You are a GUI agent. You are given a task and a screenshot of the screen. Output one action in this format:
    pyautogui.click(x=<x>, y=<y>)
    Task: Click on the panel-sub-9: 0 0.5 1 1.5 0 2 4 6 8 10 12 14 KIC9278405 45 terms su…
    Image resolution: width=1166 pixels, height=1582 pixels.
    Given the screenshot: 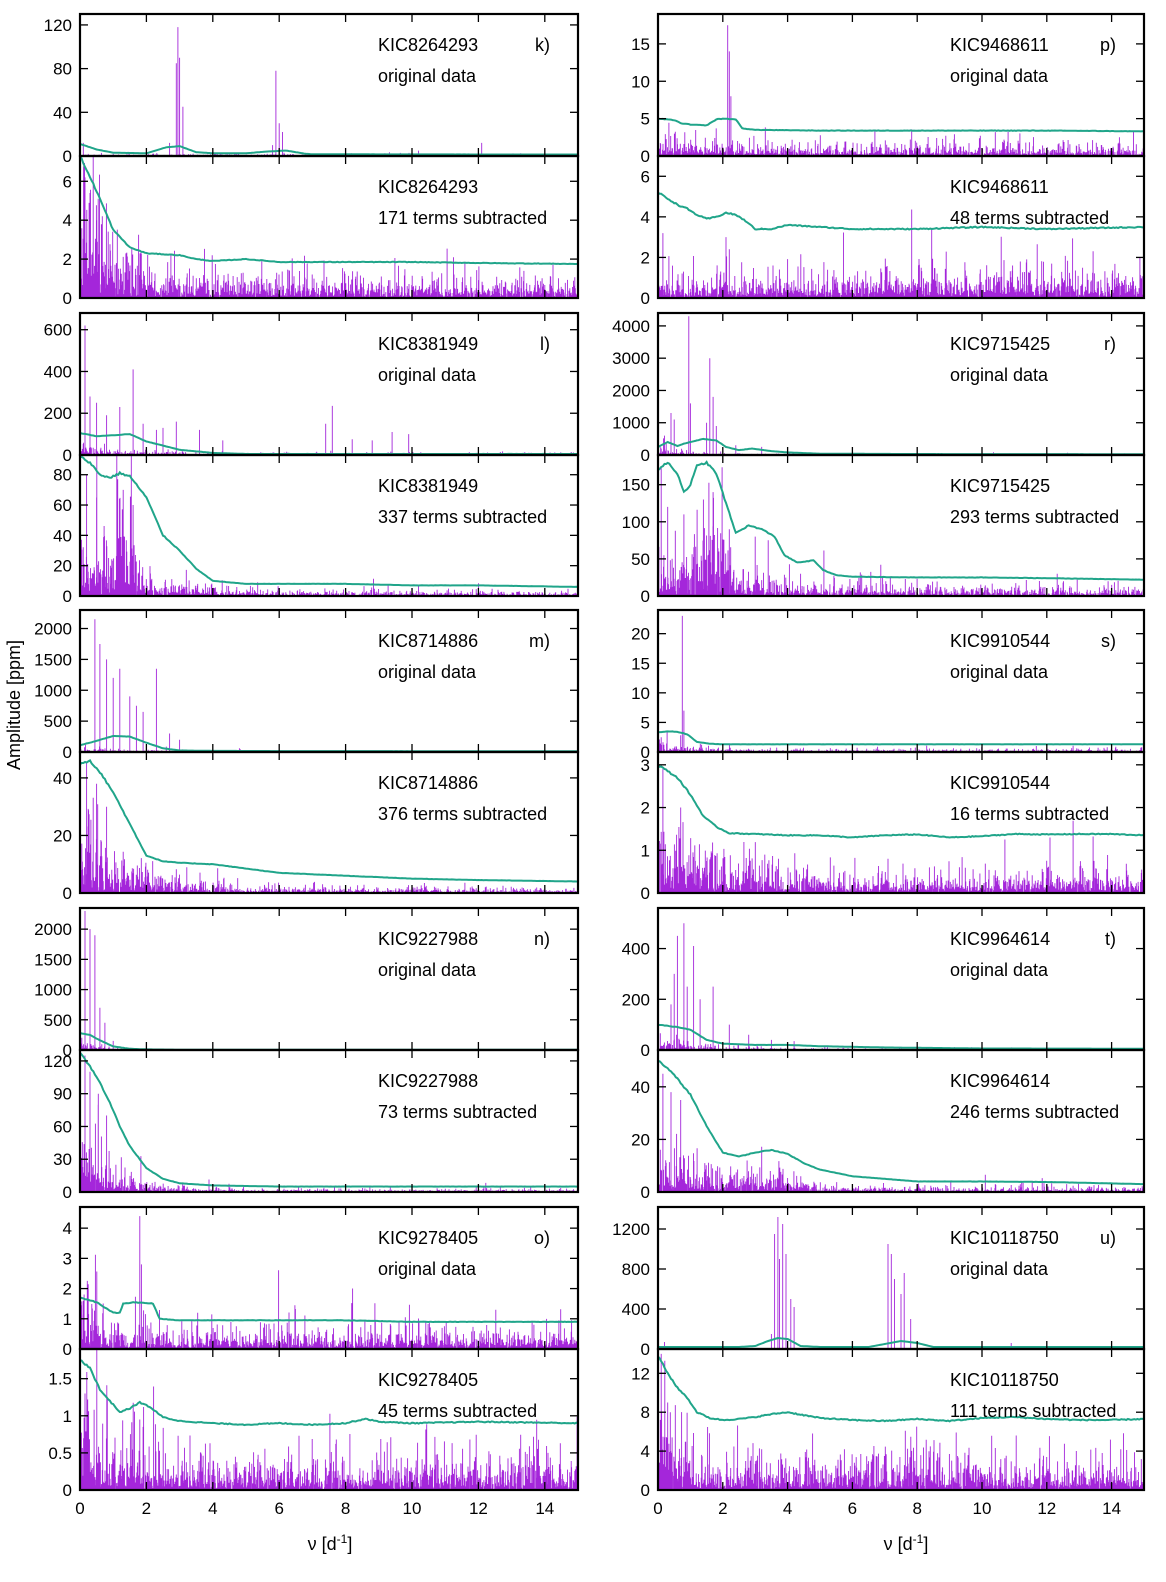 What is the action you would take?
    pyautogui.click(x=314, y=1432)
    